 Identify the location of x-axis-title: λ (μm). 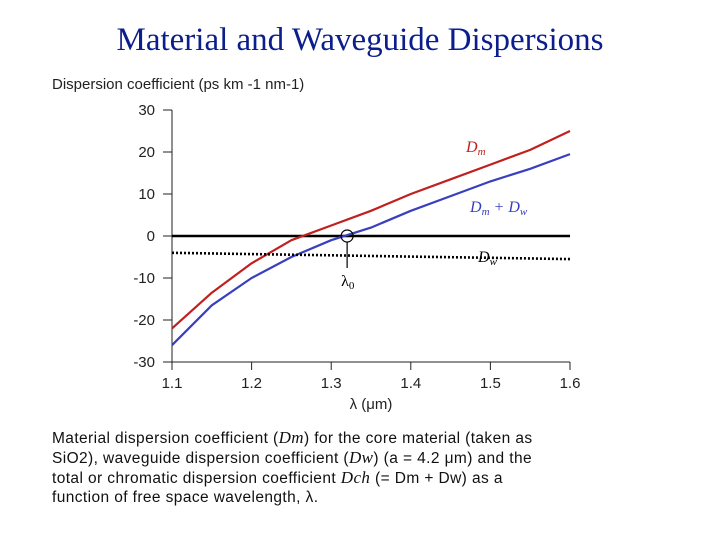
(371, 404).